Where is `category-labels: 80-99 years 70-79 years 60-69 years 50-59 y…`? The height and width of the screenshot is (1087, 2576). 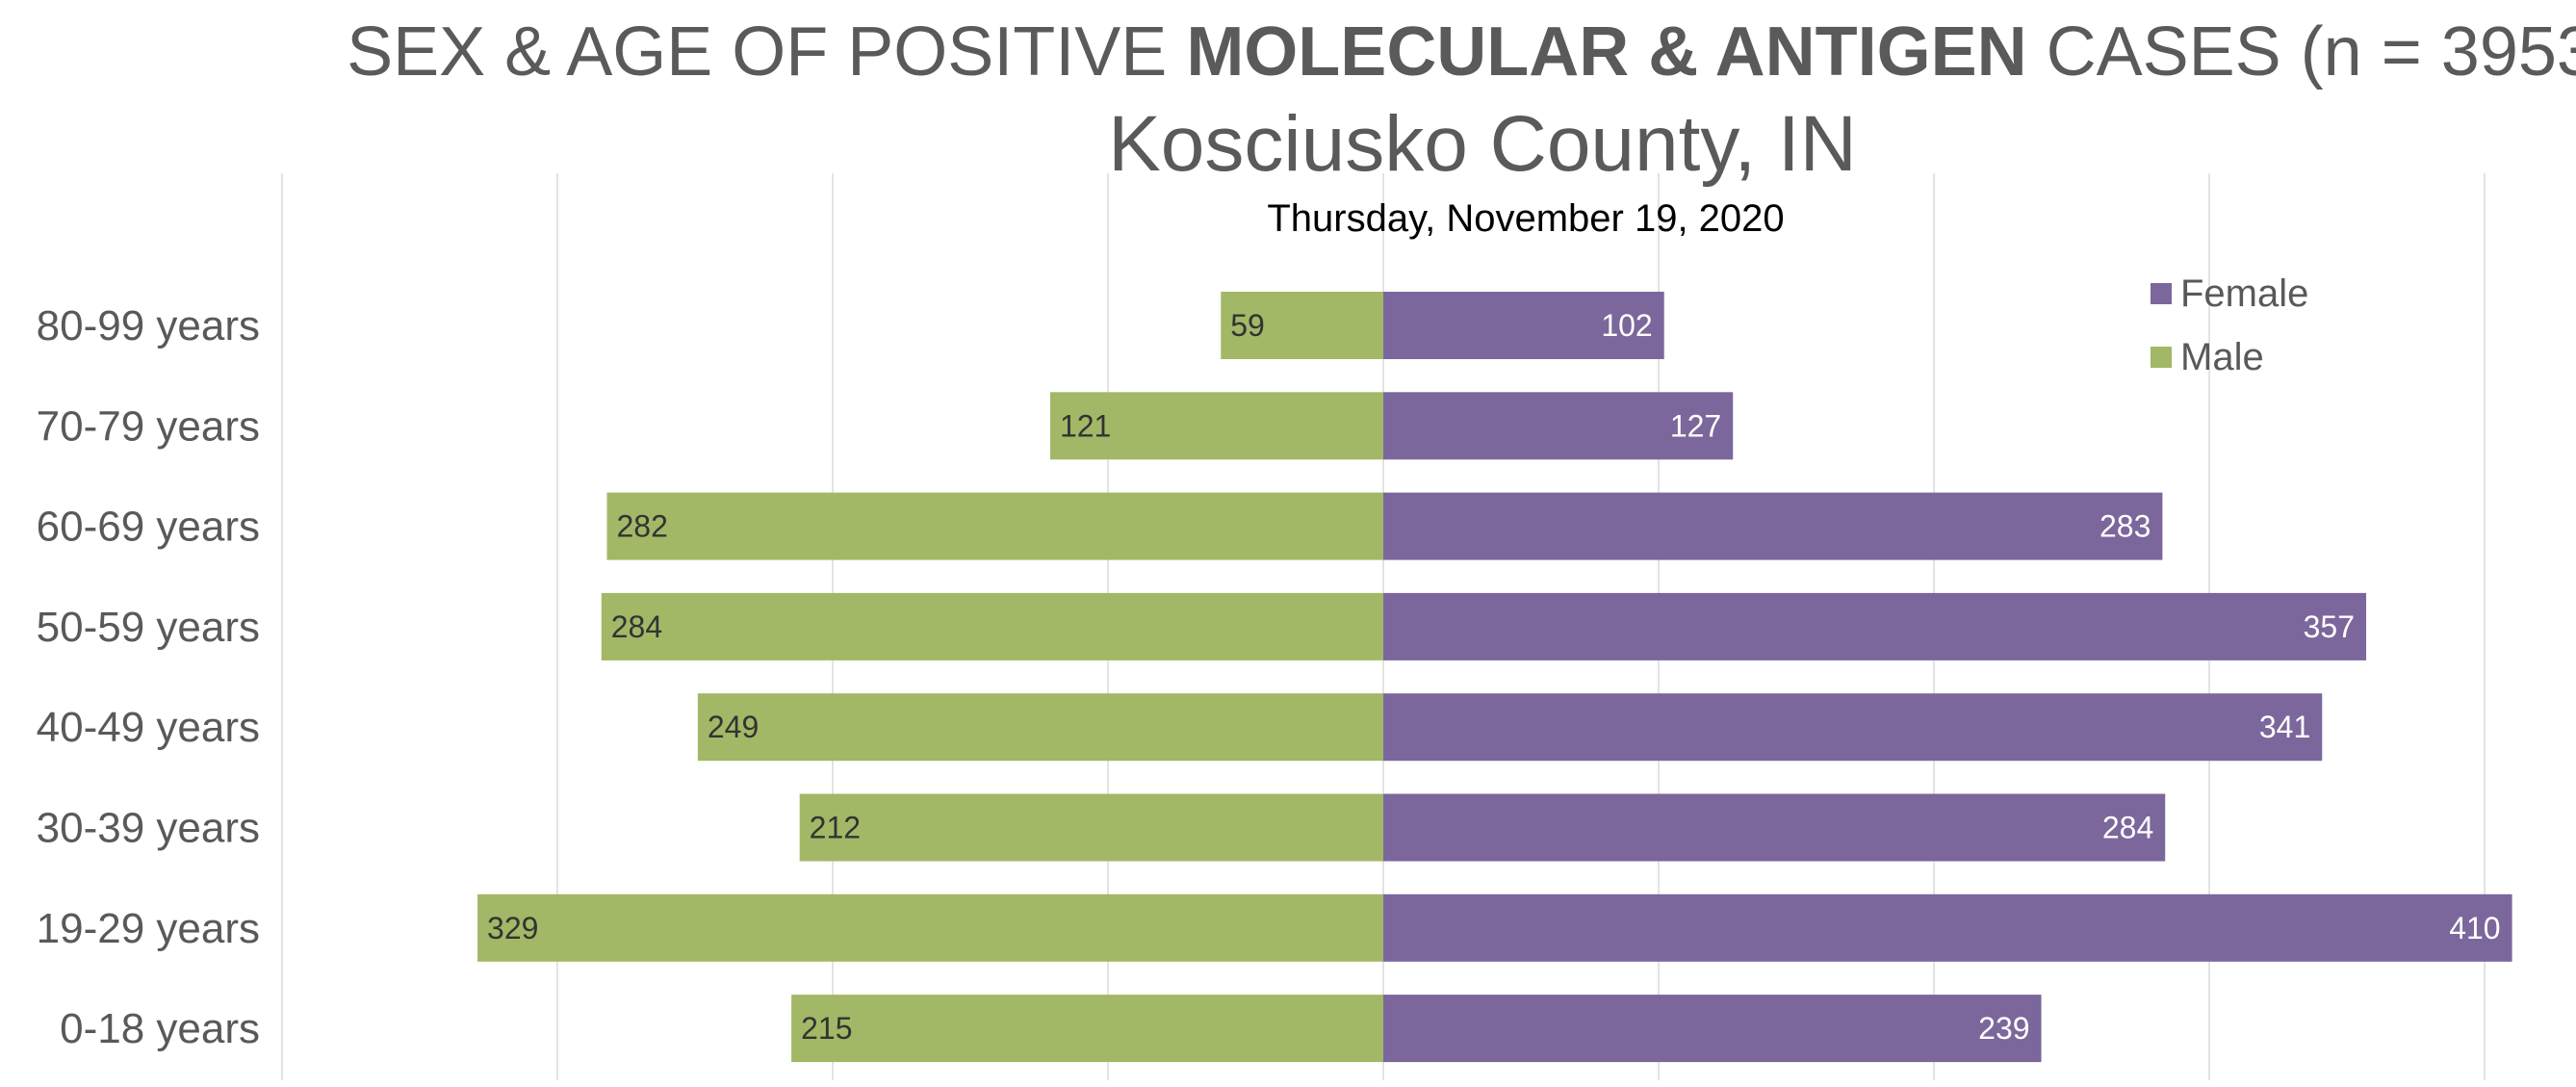
category-labels: 80-99 years 70-79 years 60-69 years 50-59 y… is located at coordinates (149, 677).